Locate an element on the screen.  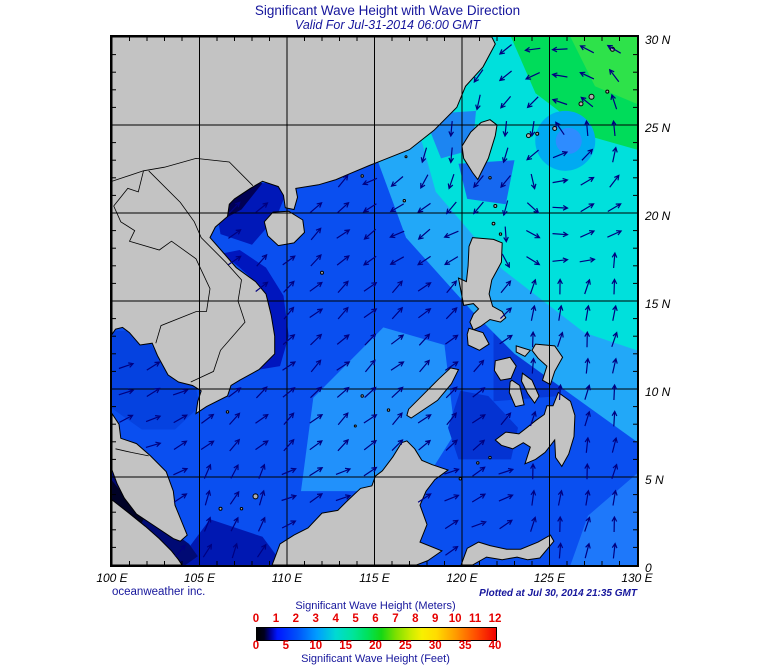
land-mindoro is located at coordinates (478, 339).